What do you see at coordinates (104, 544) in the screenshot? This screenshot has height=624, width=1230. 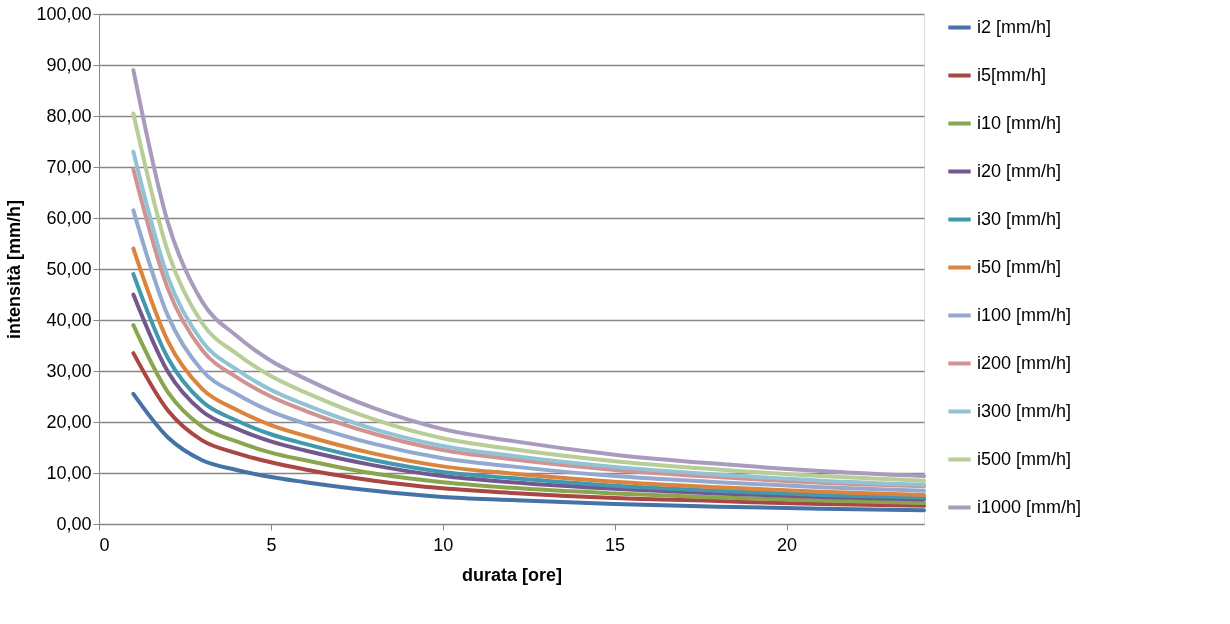 I see `x-tick-label: 0` at bounding box center [104, 544].